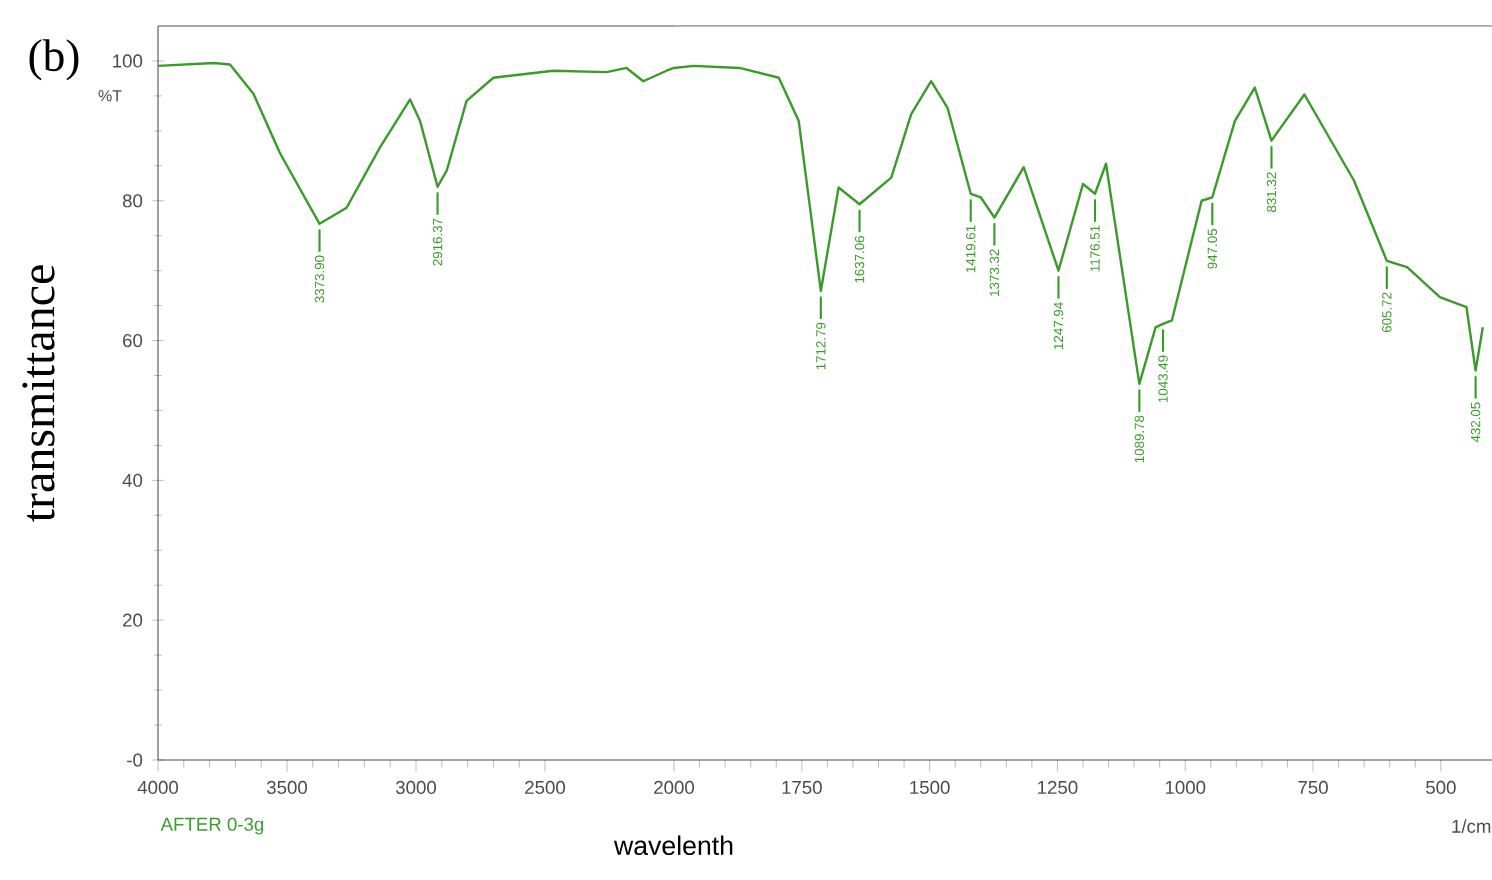 The width and height of the screenshot is (1492, 880). I want to click on x-tick-label: 1500, so click(930, 787).